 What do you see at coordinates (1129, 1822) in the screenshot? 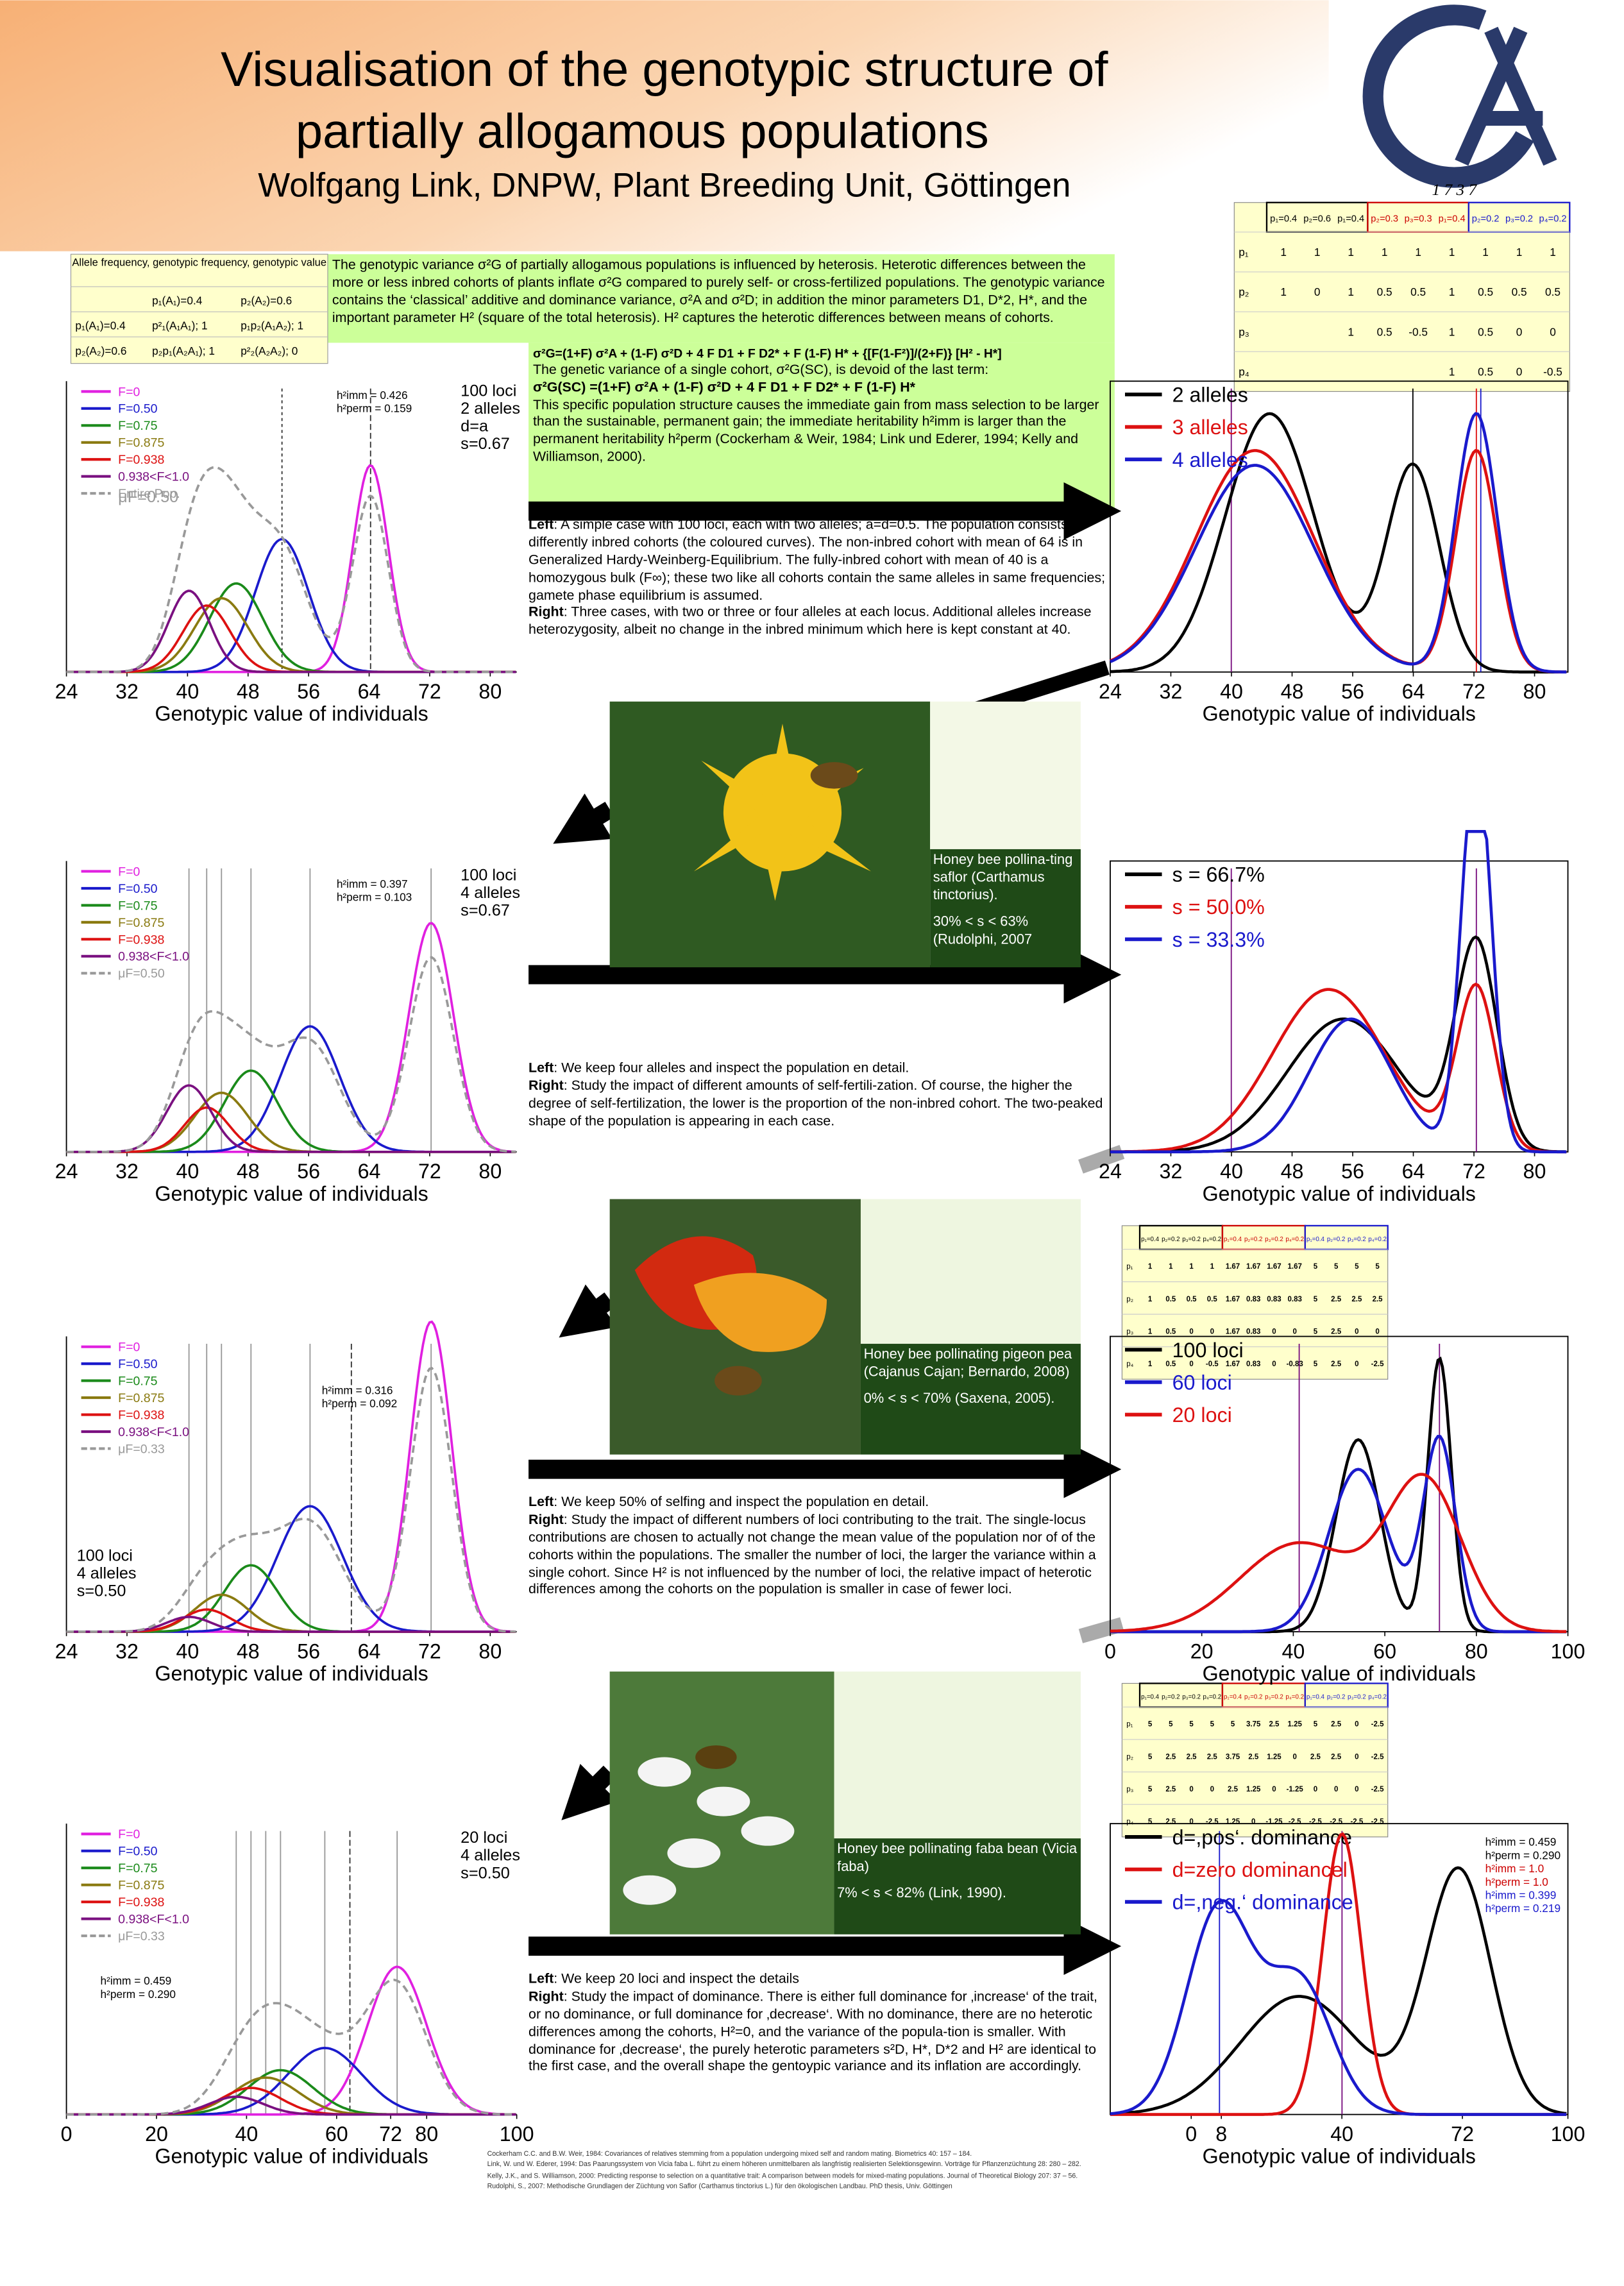
I see `param-table-row-label: p₄` at bounding box center [1129, 1822].